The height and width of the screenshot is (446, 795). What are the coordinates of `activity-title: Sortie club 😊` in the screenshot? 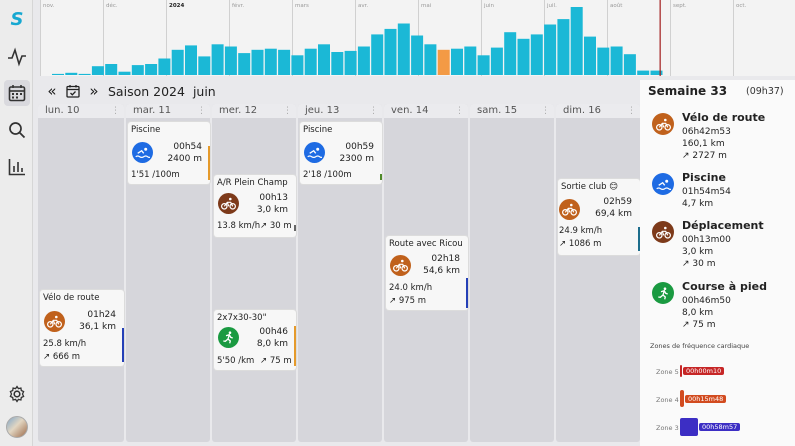 It's located at (590, 187).